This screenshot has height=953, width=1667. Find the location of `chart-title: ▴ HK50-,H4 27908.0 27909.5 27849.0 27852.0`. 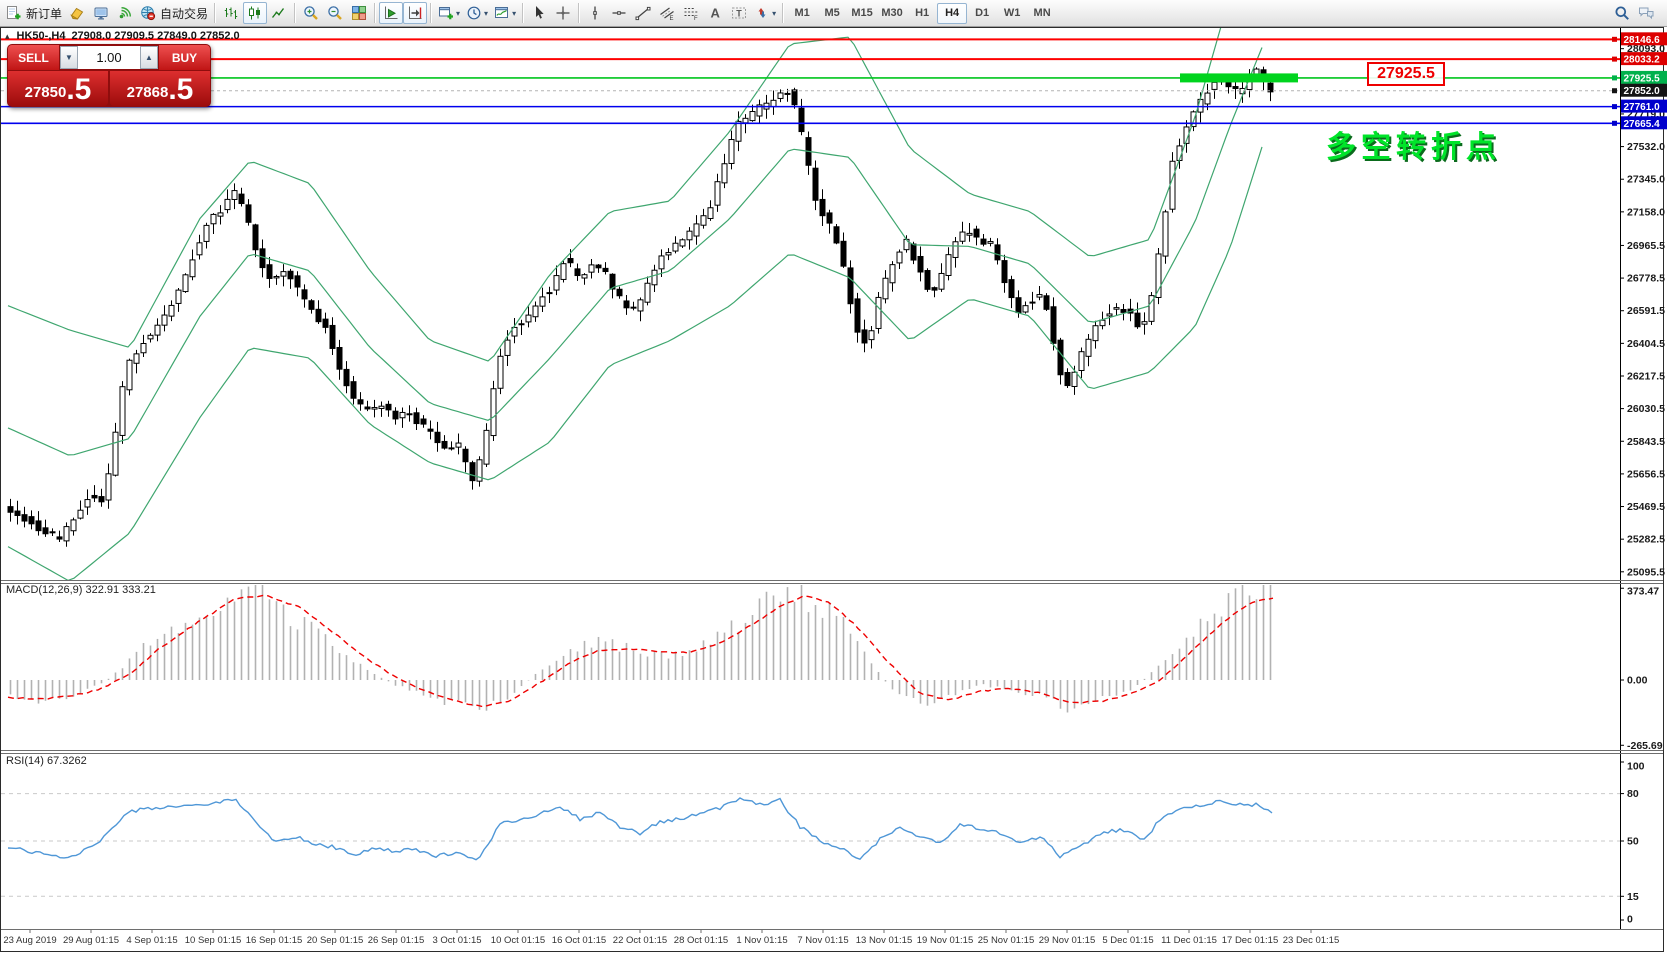

chart-title: ▴ HK50-,H4 27908.0 27909.5 27849.0 27852.0 is located at coordinates (122, 36).